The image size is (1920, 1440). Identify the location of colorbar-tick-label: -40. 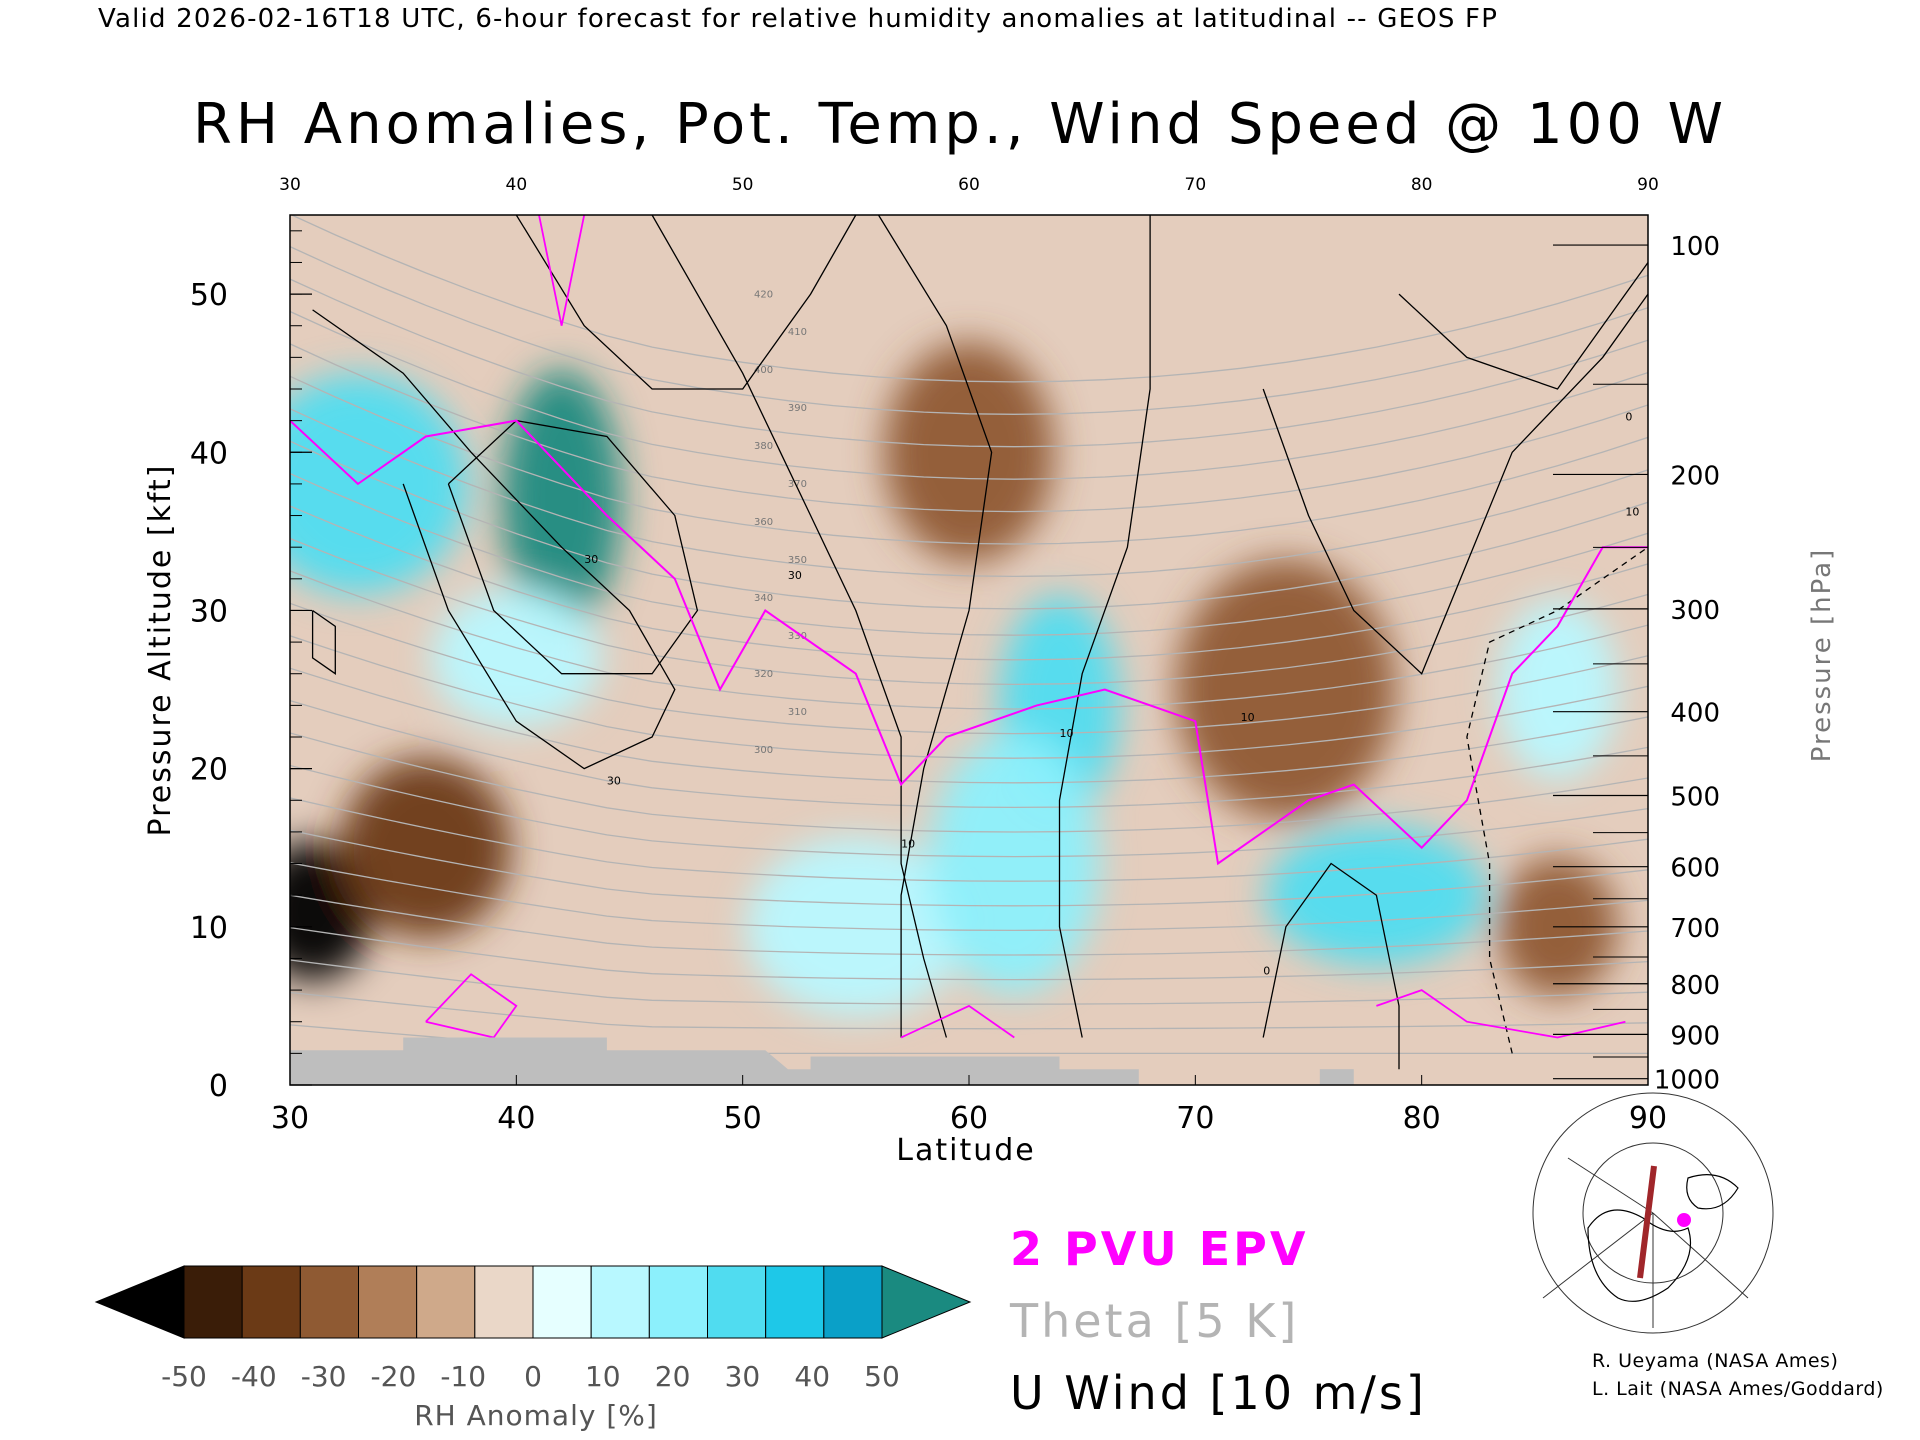
(254, 1376).